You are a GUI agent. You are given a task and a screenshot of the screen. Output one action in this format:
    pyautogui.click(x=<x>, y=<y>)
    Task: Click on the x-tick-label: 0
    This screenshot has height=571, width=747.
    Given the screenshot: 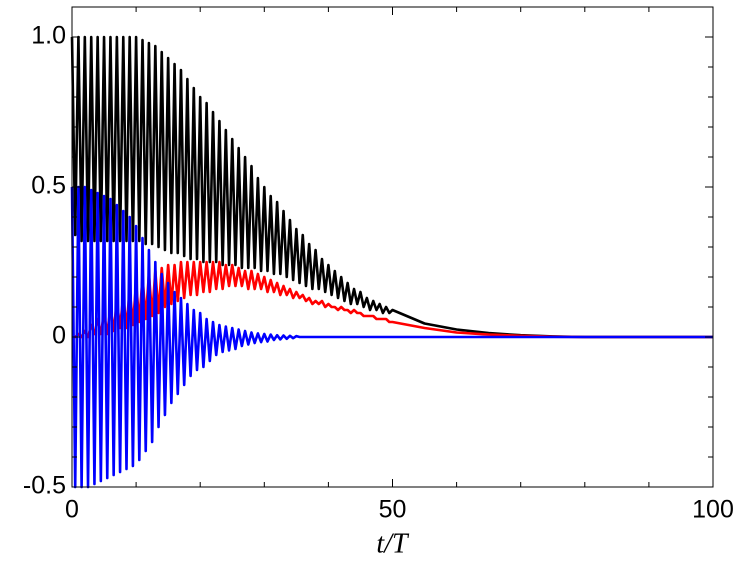 What is the action you would take?
    pyautogui.click(x=72, y=510)
    